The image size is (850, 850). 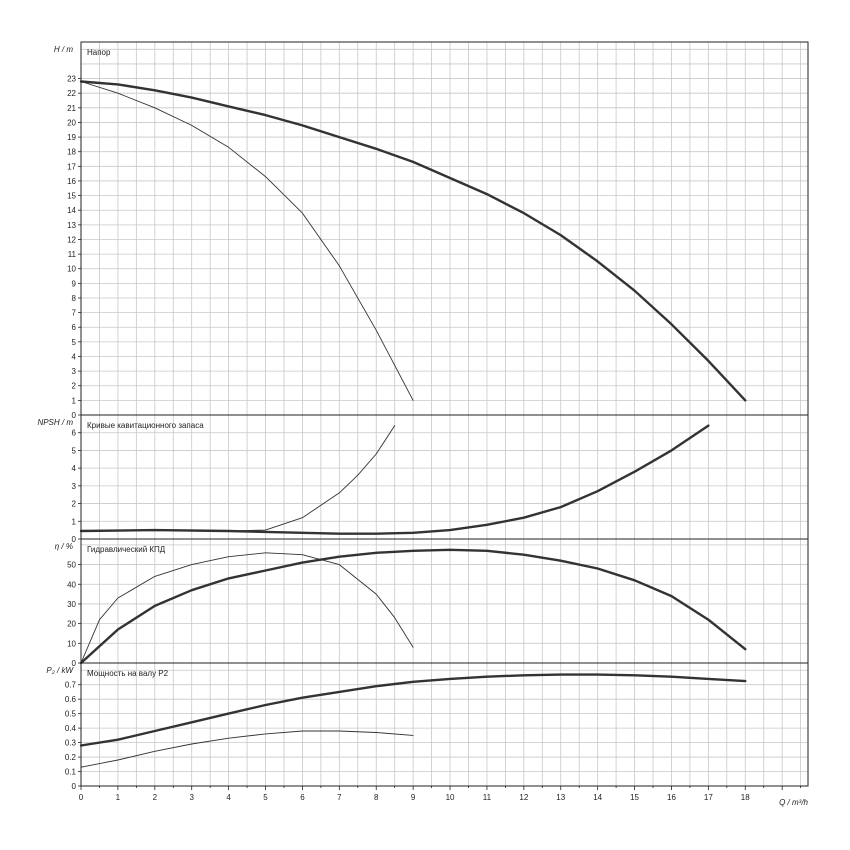 I want to click on power-panel-frame, so click(x=444, y=724).